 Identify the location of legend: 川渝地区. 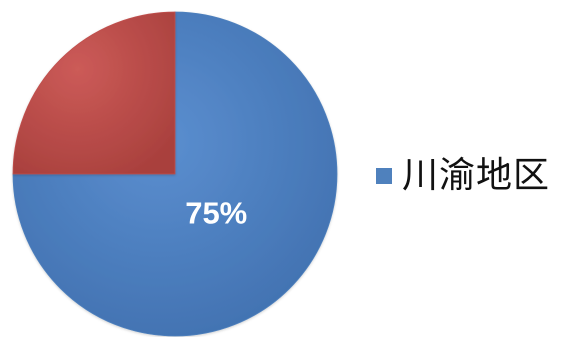
(463, 176).